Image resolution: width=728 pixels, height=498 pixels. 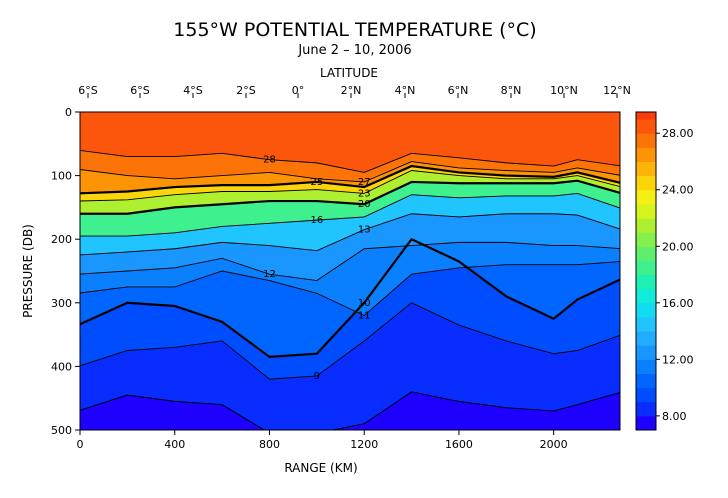 What do you see at coordinates (458, 90) in the screenshot?
I see `top-tick-label: 6°N` at bounding box center [458, 90].